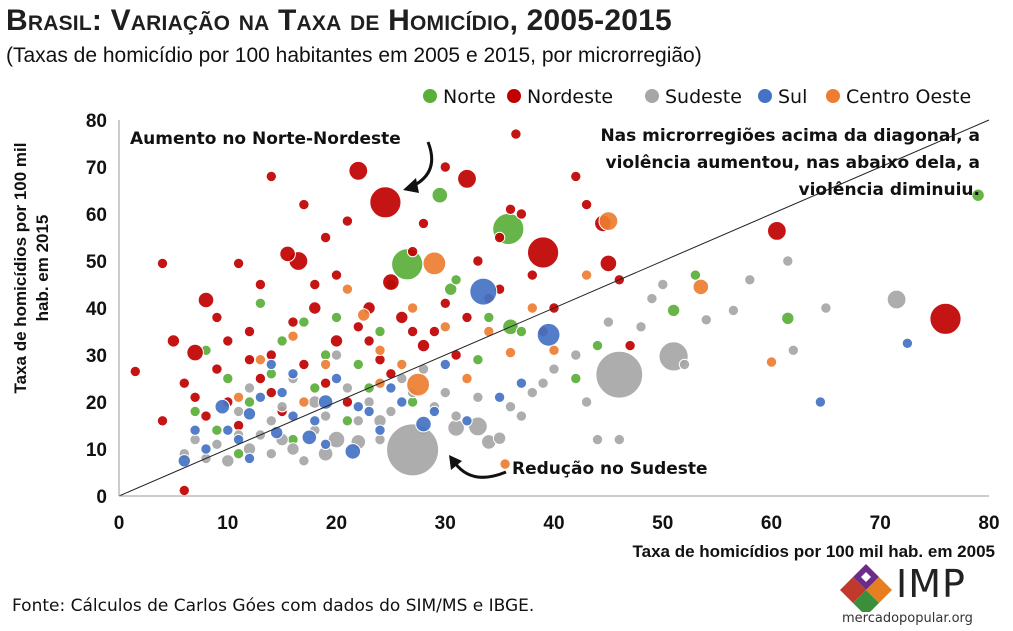  I want to click on legend-marker-norte, so click(430, 96).